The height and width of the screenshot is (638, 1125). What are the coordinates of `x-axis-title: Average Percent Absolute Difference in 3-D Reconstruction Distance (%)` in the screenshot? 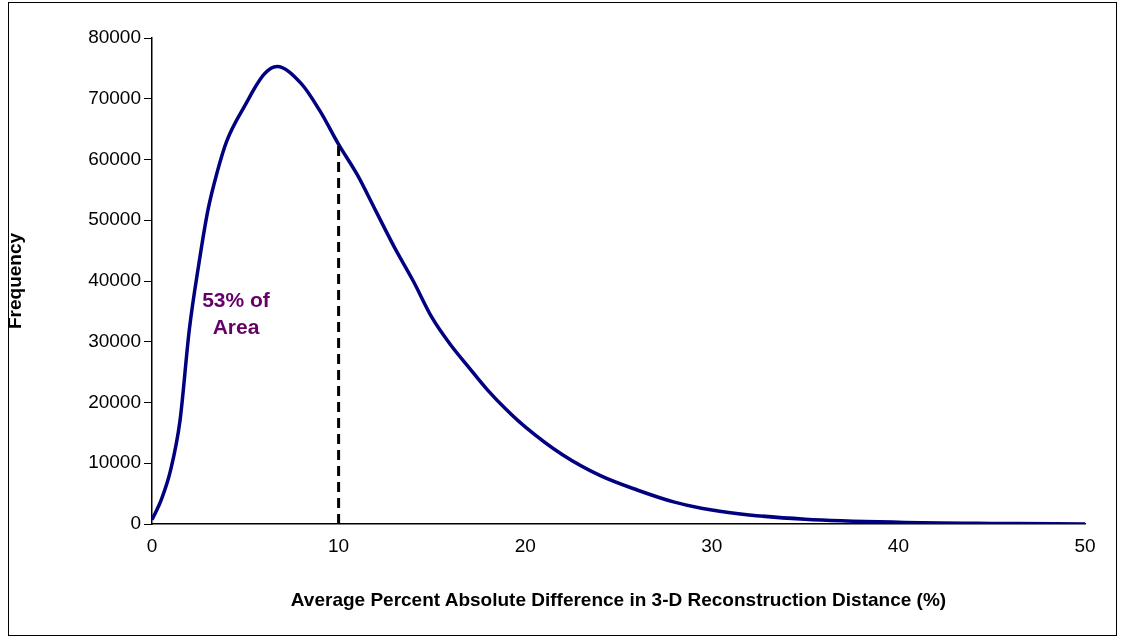 It's located at (618, 599).